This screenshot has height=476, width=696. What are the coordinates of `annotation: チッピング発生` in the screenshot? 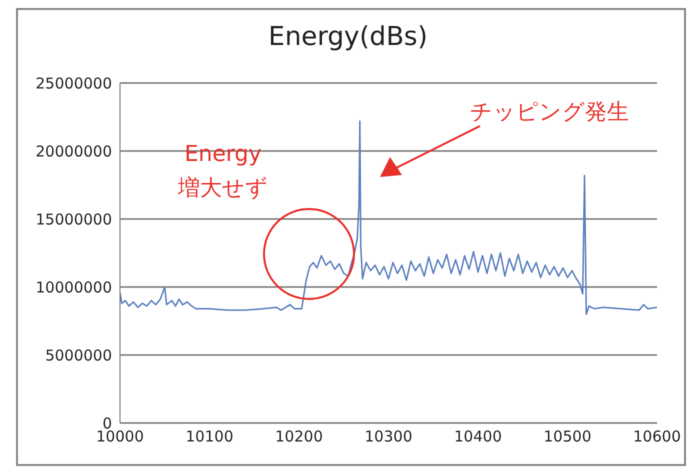 It's located at (549, 113).